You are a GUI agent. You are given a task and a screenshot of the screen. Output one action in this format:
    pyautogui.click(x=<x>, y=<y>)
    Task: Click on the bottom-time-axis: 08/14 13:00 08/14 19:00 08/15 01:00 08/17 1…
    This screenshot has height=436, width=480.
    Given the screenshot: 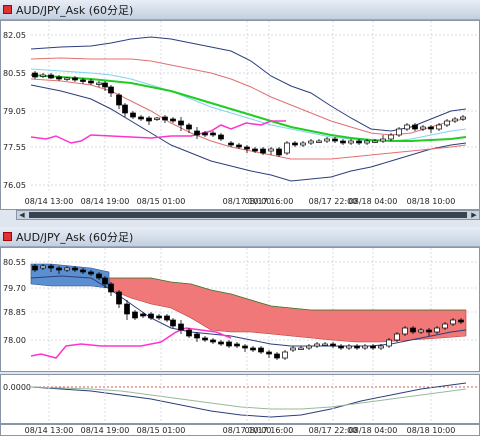 What is the action you would take?
    pyautogui.click(x=240, y=430)
    